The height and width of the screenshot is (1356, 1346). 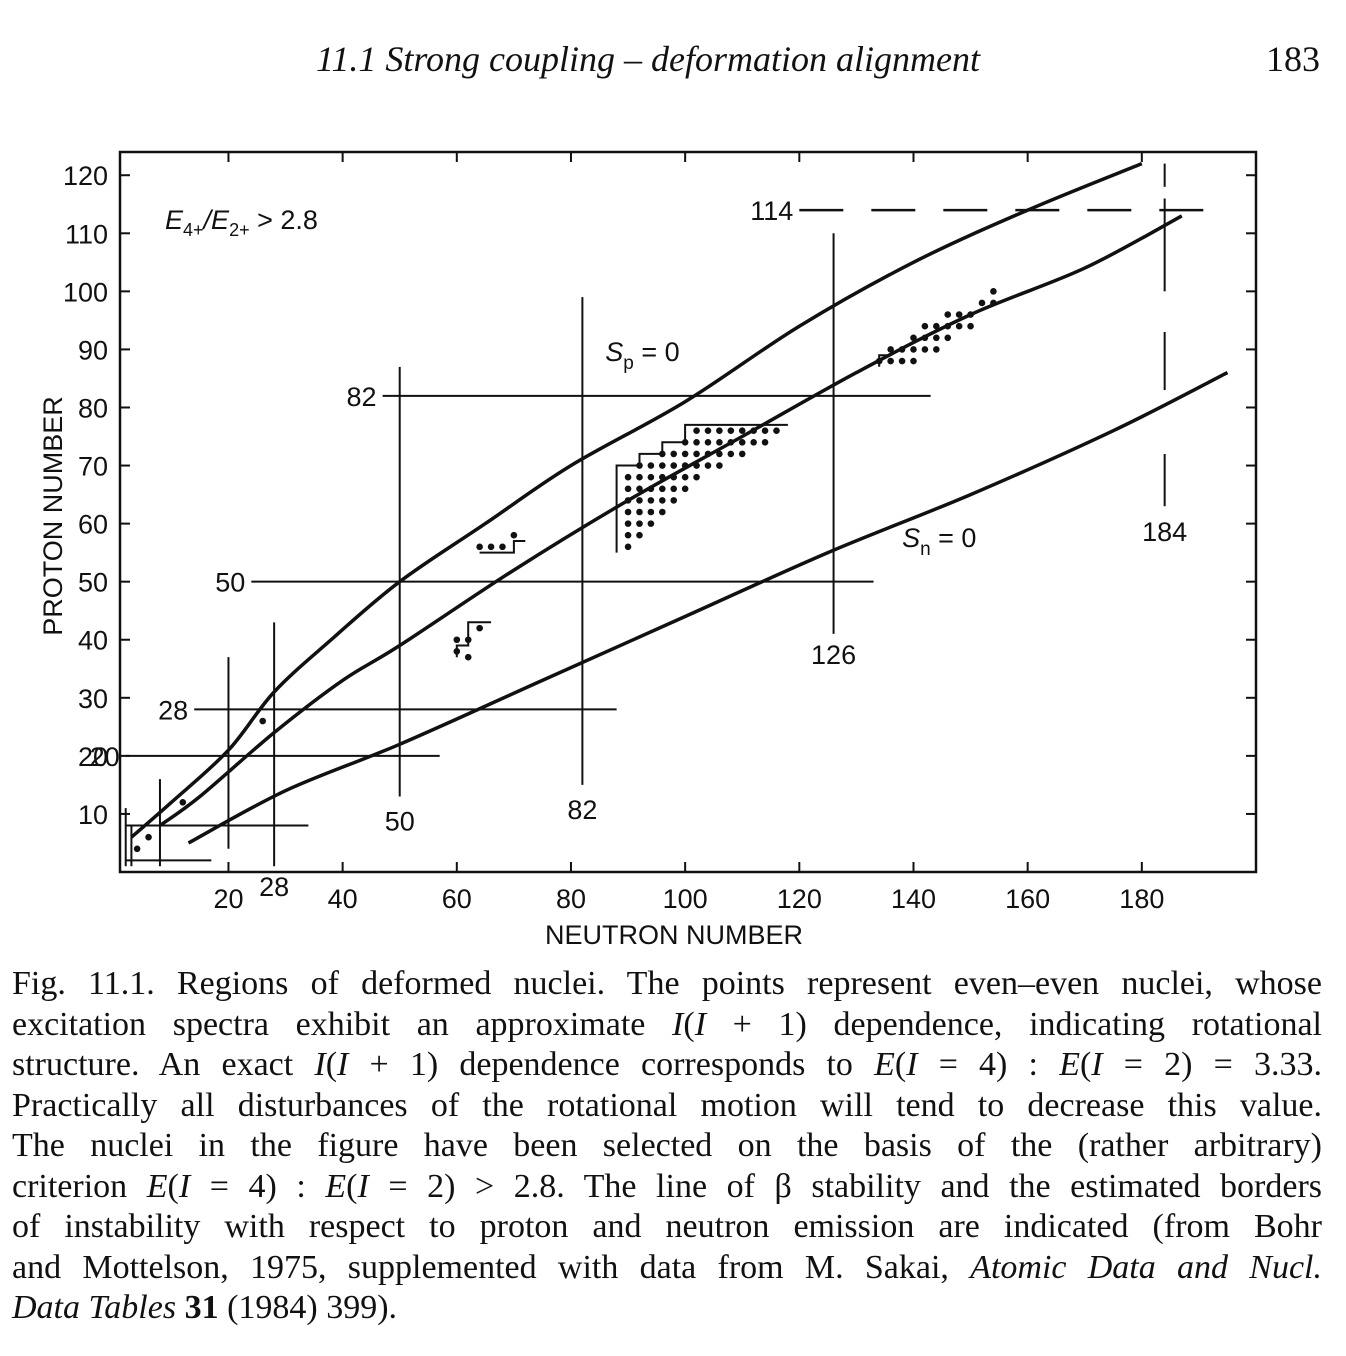 I want to click on y-tick-label: 70, so click(x=93, y=467).